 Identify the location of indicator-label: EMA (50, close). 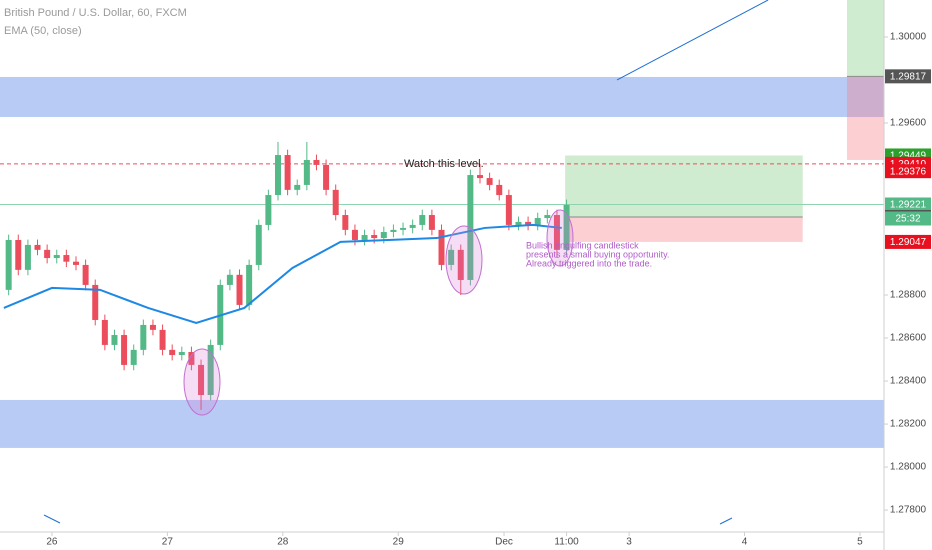
(43, 31).